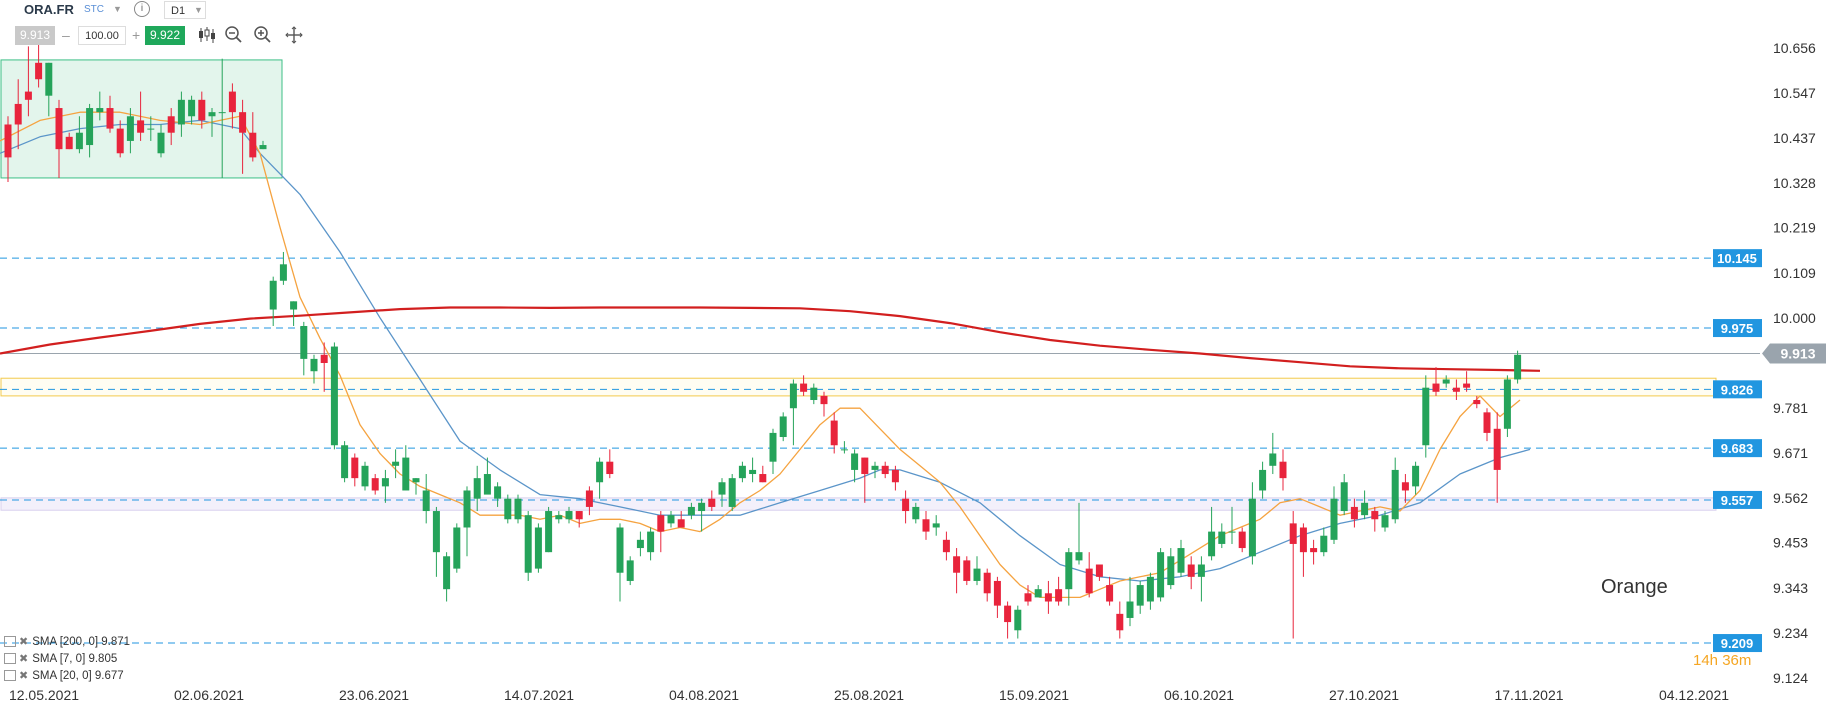  Describe the element at coordinates (66, 35) in the screenshot. I see `minus-icon: –` at that location.